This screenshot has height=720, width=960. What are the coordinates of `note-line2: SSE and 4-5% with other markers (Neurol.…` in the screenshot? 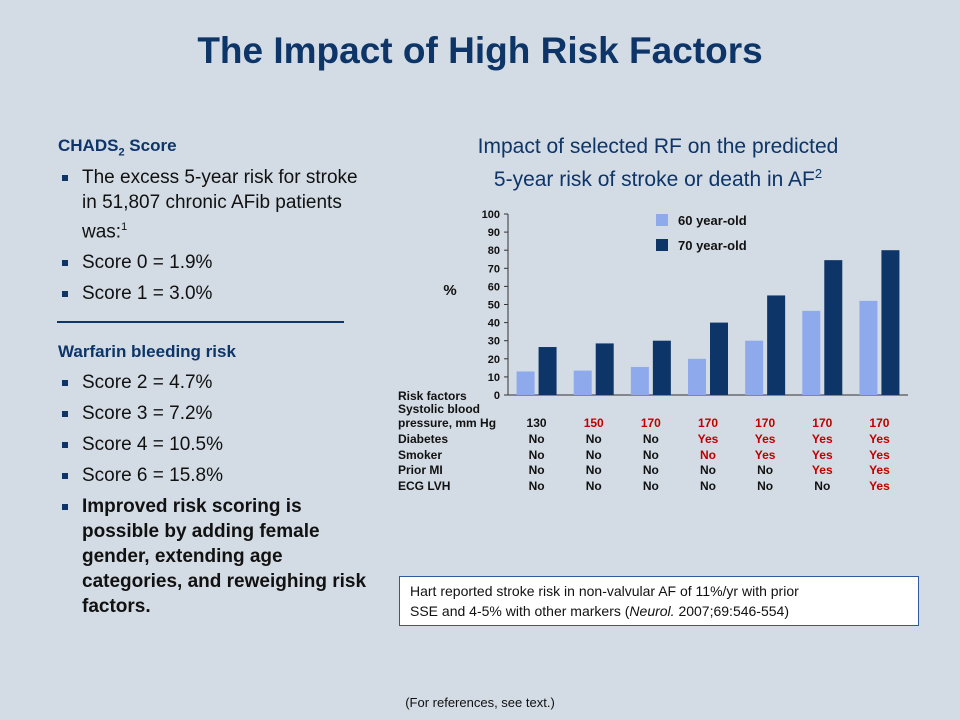 It's located at (659, 611).